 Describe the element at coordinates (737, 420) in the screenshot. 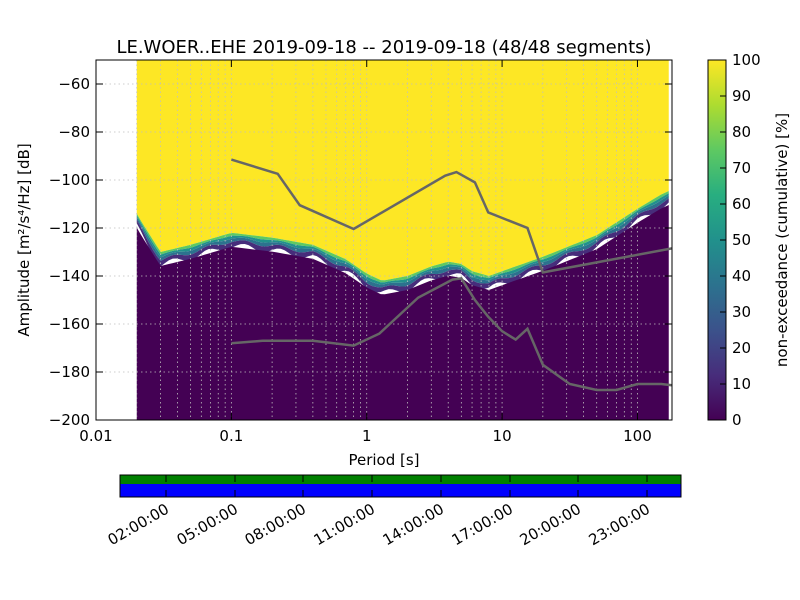

I see `colorbar-tick-label: 0` at that location.